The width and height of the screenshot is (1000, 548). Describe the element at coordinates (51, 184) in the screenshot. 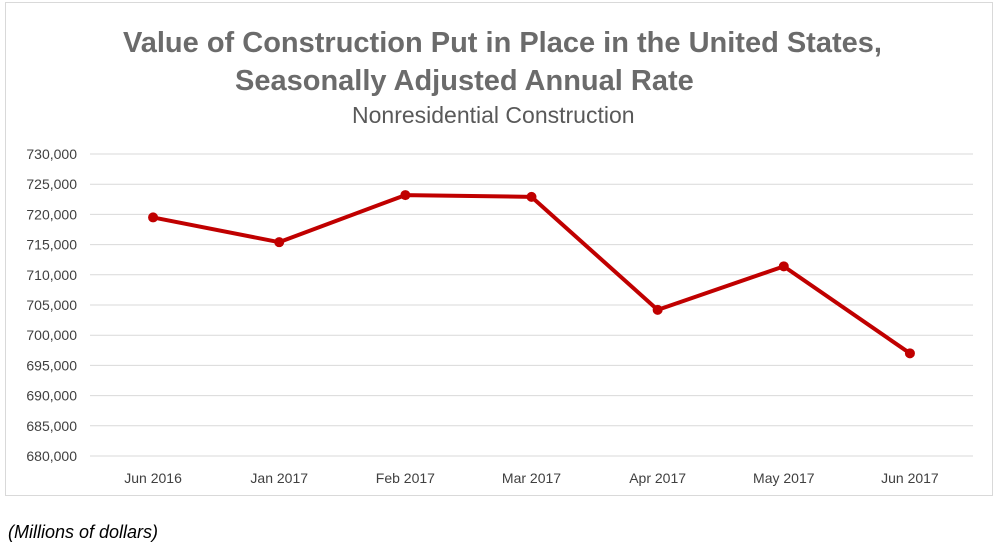

I see `y-tick-label: 725,000` at that location.